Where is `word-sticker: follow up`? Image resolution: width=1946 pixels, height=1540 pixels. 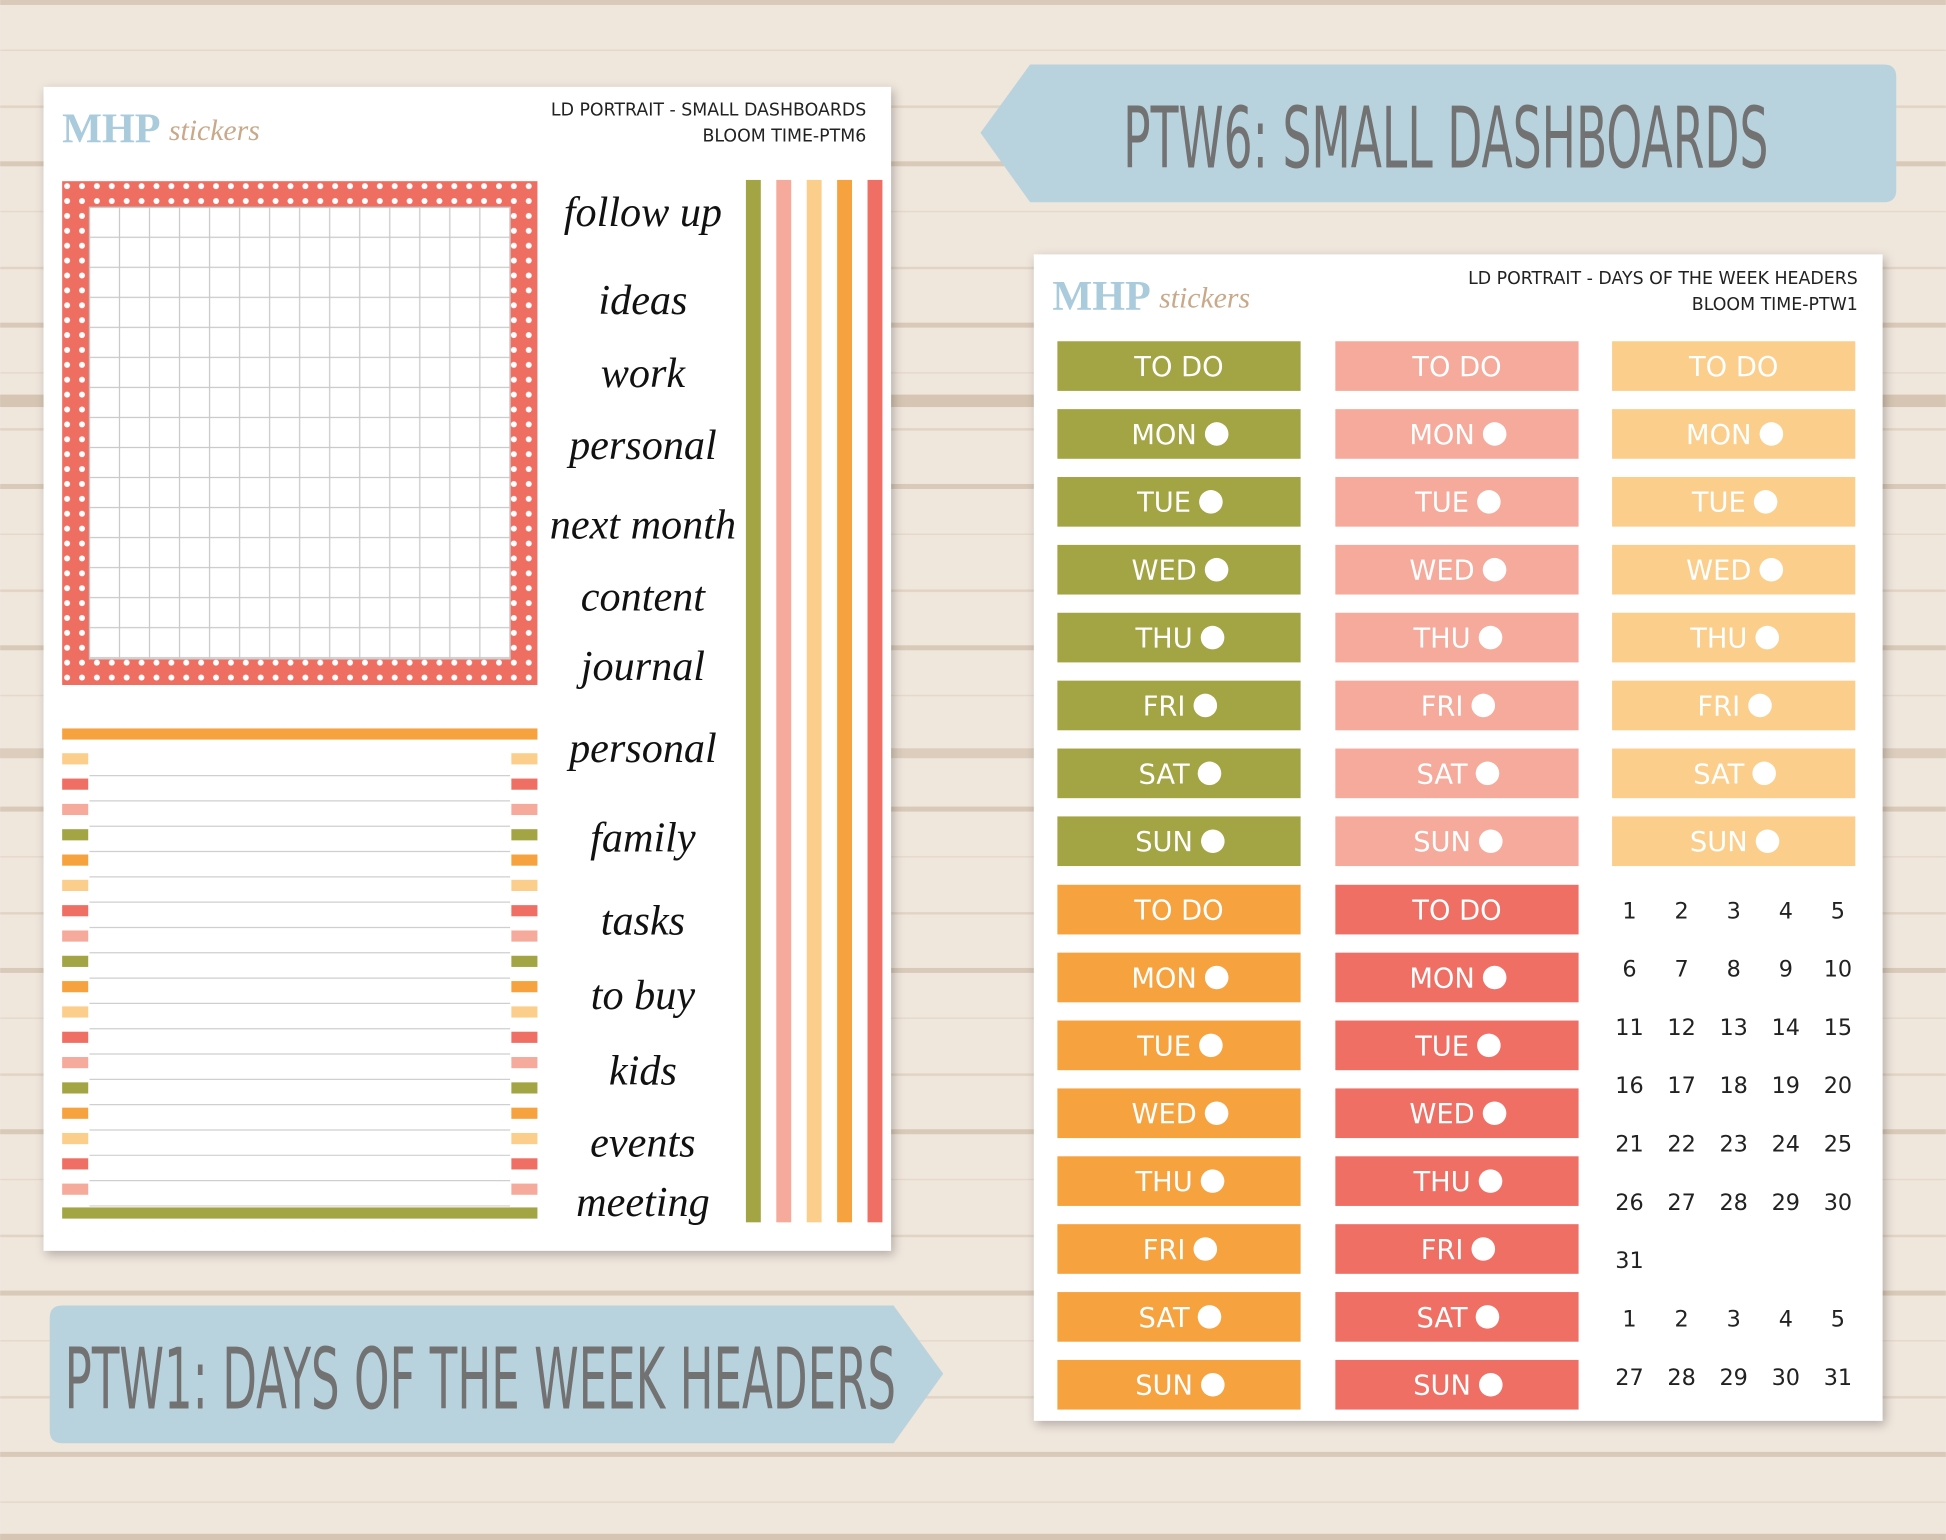 word-sticker: follow up is located at coordinates (643, 212).